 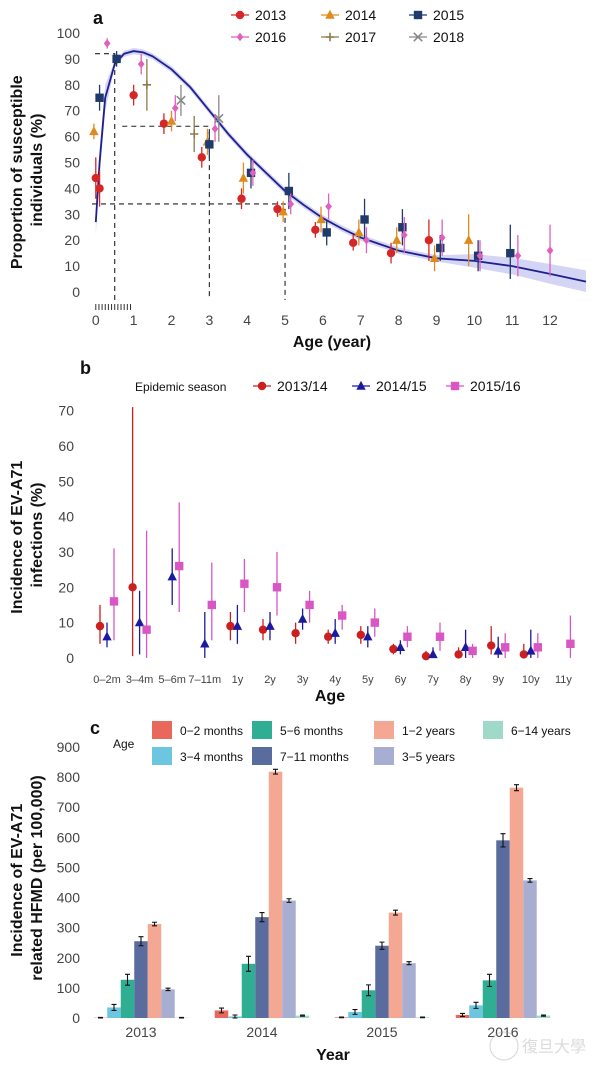 What do you see at coordinates (270, 15) in the screenshot?
I see `panel-a-legend-label: 2013` at bounding box center [270, 15].